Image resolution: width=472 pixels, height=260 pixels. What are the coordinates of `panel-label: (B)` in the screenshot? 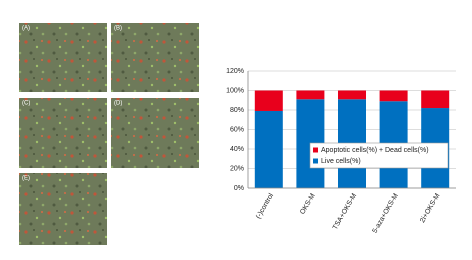 It's located at (118, 29).